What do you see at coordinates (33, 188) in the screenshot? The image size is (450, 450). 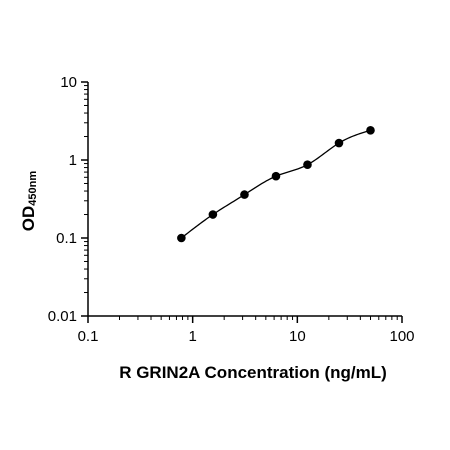 I see `y-axis-title-subscript: 450nm` at bounding box center [33, 188].